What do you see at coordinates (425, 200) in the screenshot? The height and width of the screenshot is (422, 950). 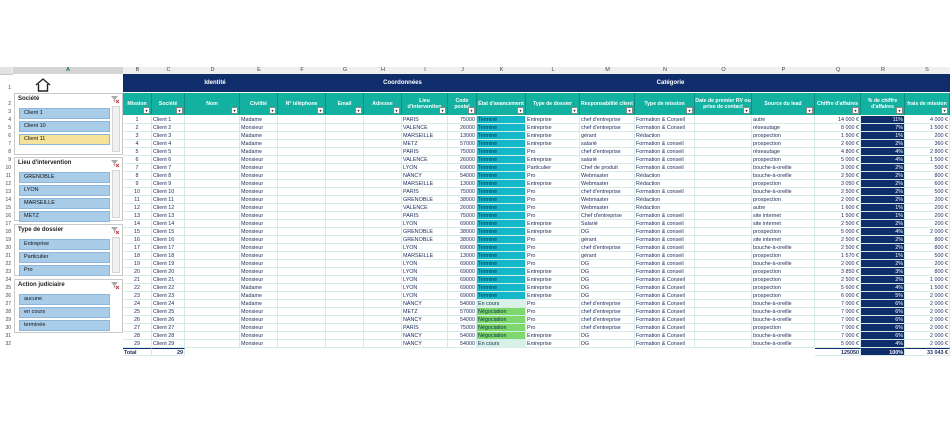 I see `table-cell: GRENOBLE` at bounding box center [425, 200].